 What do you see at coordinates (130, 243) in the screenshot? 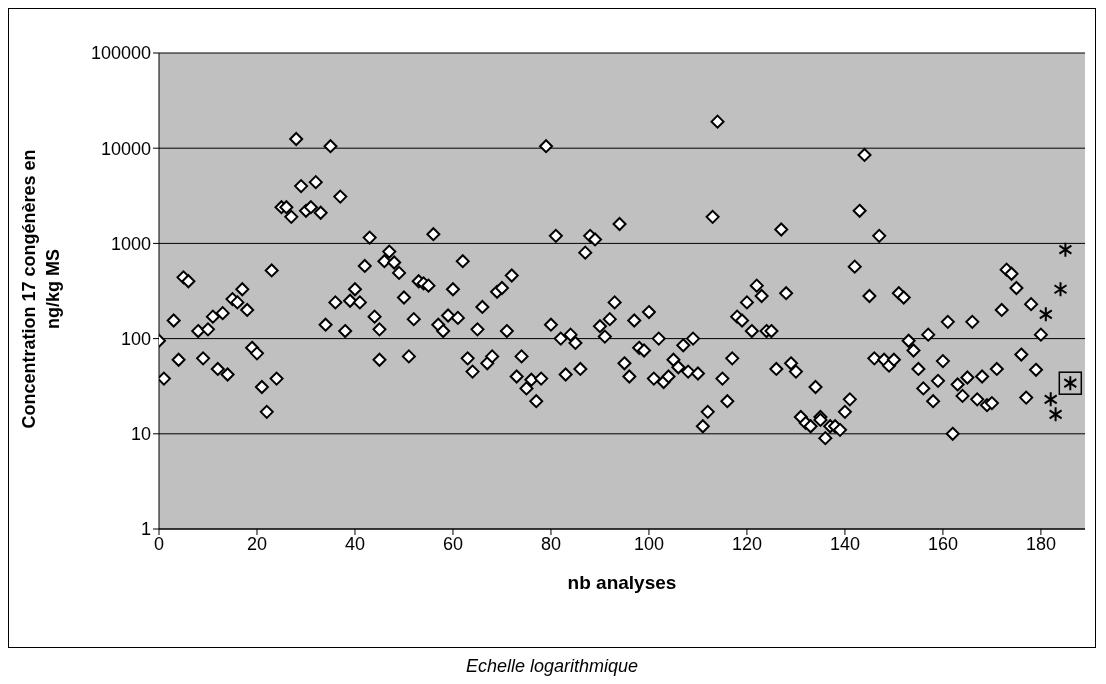
I see `y-tick-label: 1000` at bounding box center [130, 243].